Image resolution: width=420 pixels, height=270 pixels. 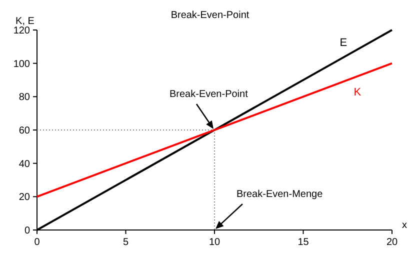 What do you see at coordinates (21, 64) in the screenshot?
I see `y-tick-label: 100` at bounding box center [21, 64].